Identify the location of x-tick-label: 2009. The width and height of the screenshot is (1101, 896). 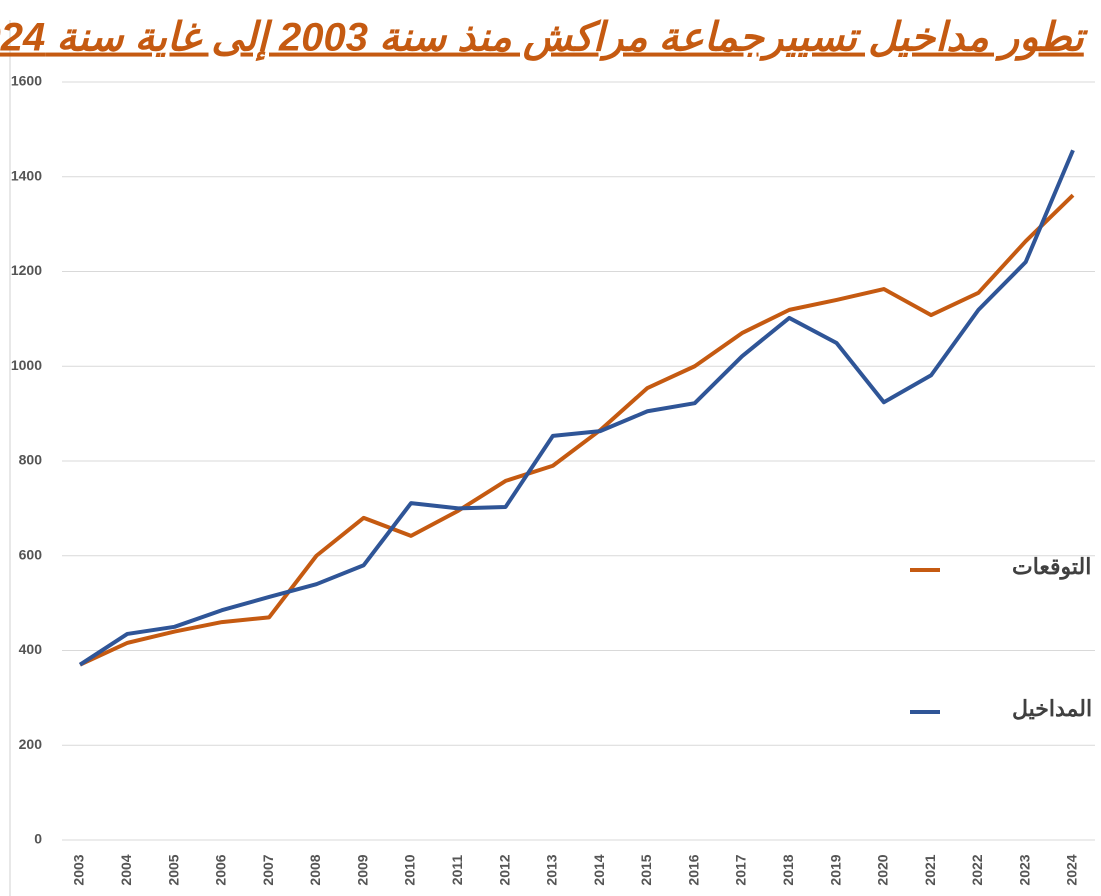
(362, 869).